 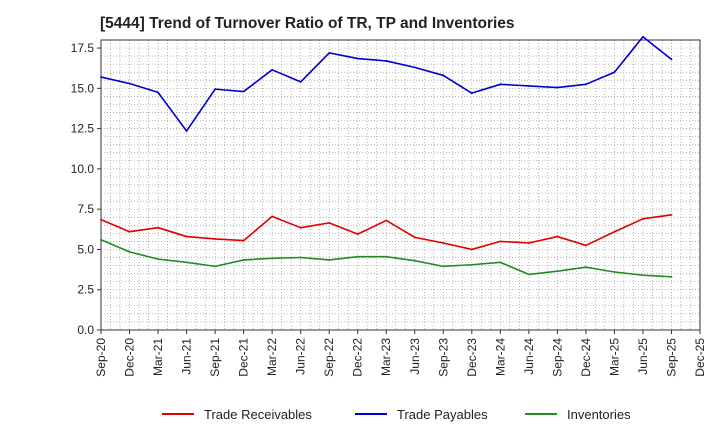 I want to click on legend-label-trade-payables: Trade Payables, so click(x=442, y=414).